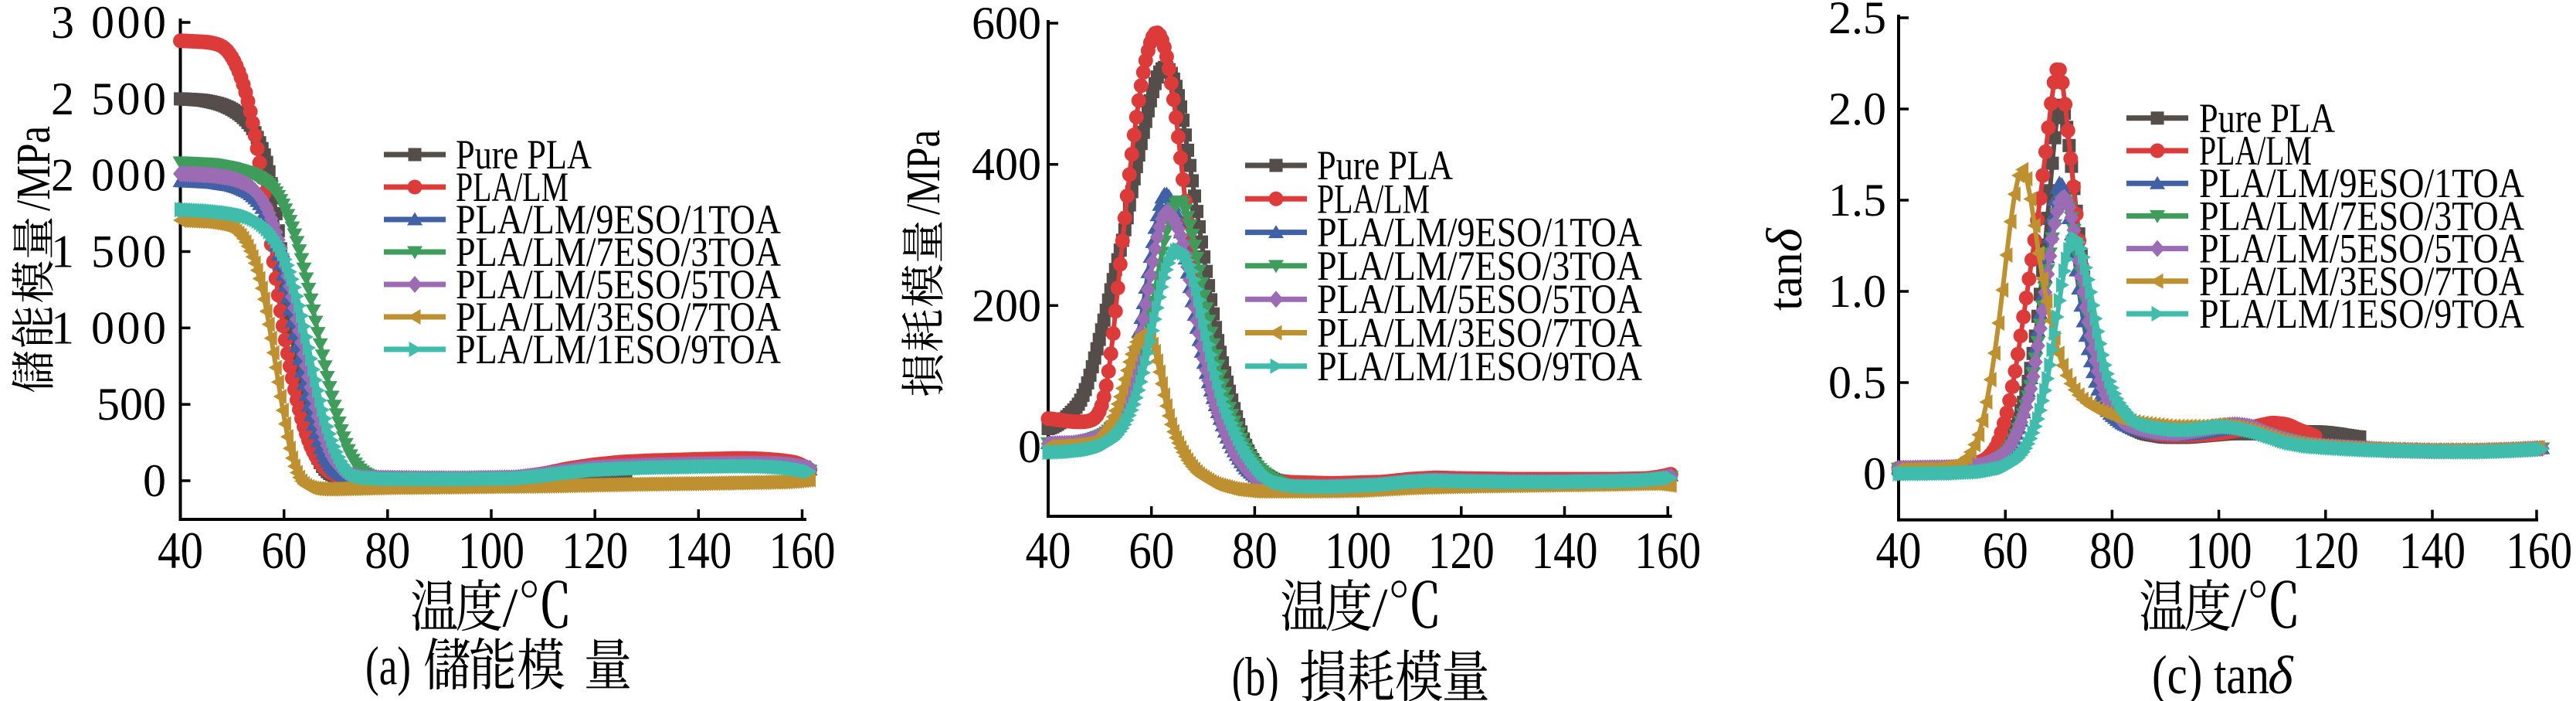  Describe the element at coordinates (108, 327) in the screenshot. I see `svg-text: 1 000` at that location.